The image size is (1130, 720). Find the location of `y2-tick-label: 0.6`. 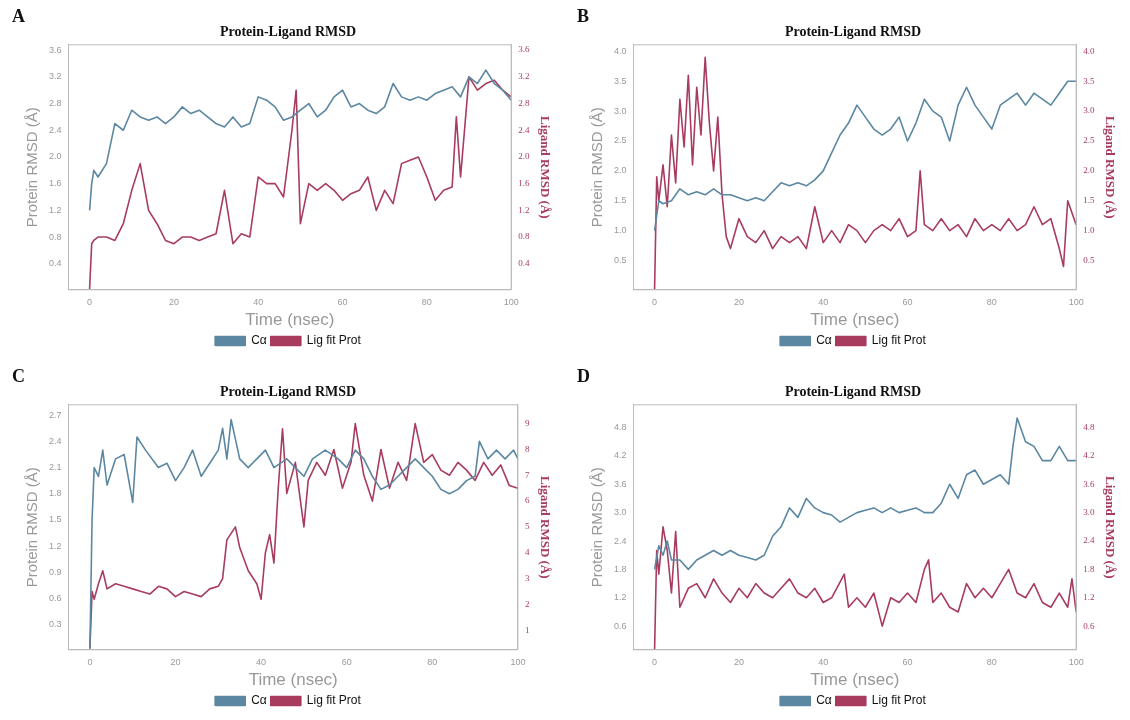

y2-tick-label: 0.6 is located at coordinates (1089, 625).